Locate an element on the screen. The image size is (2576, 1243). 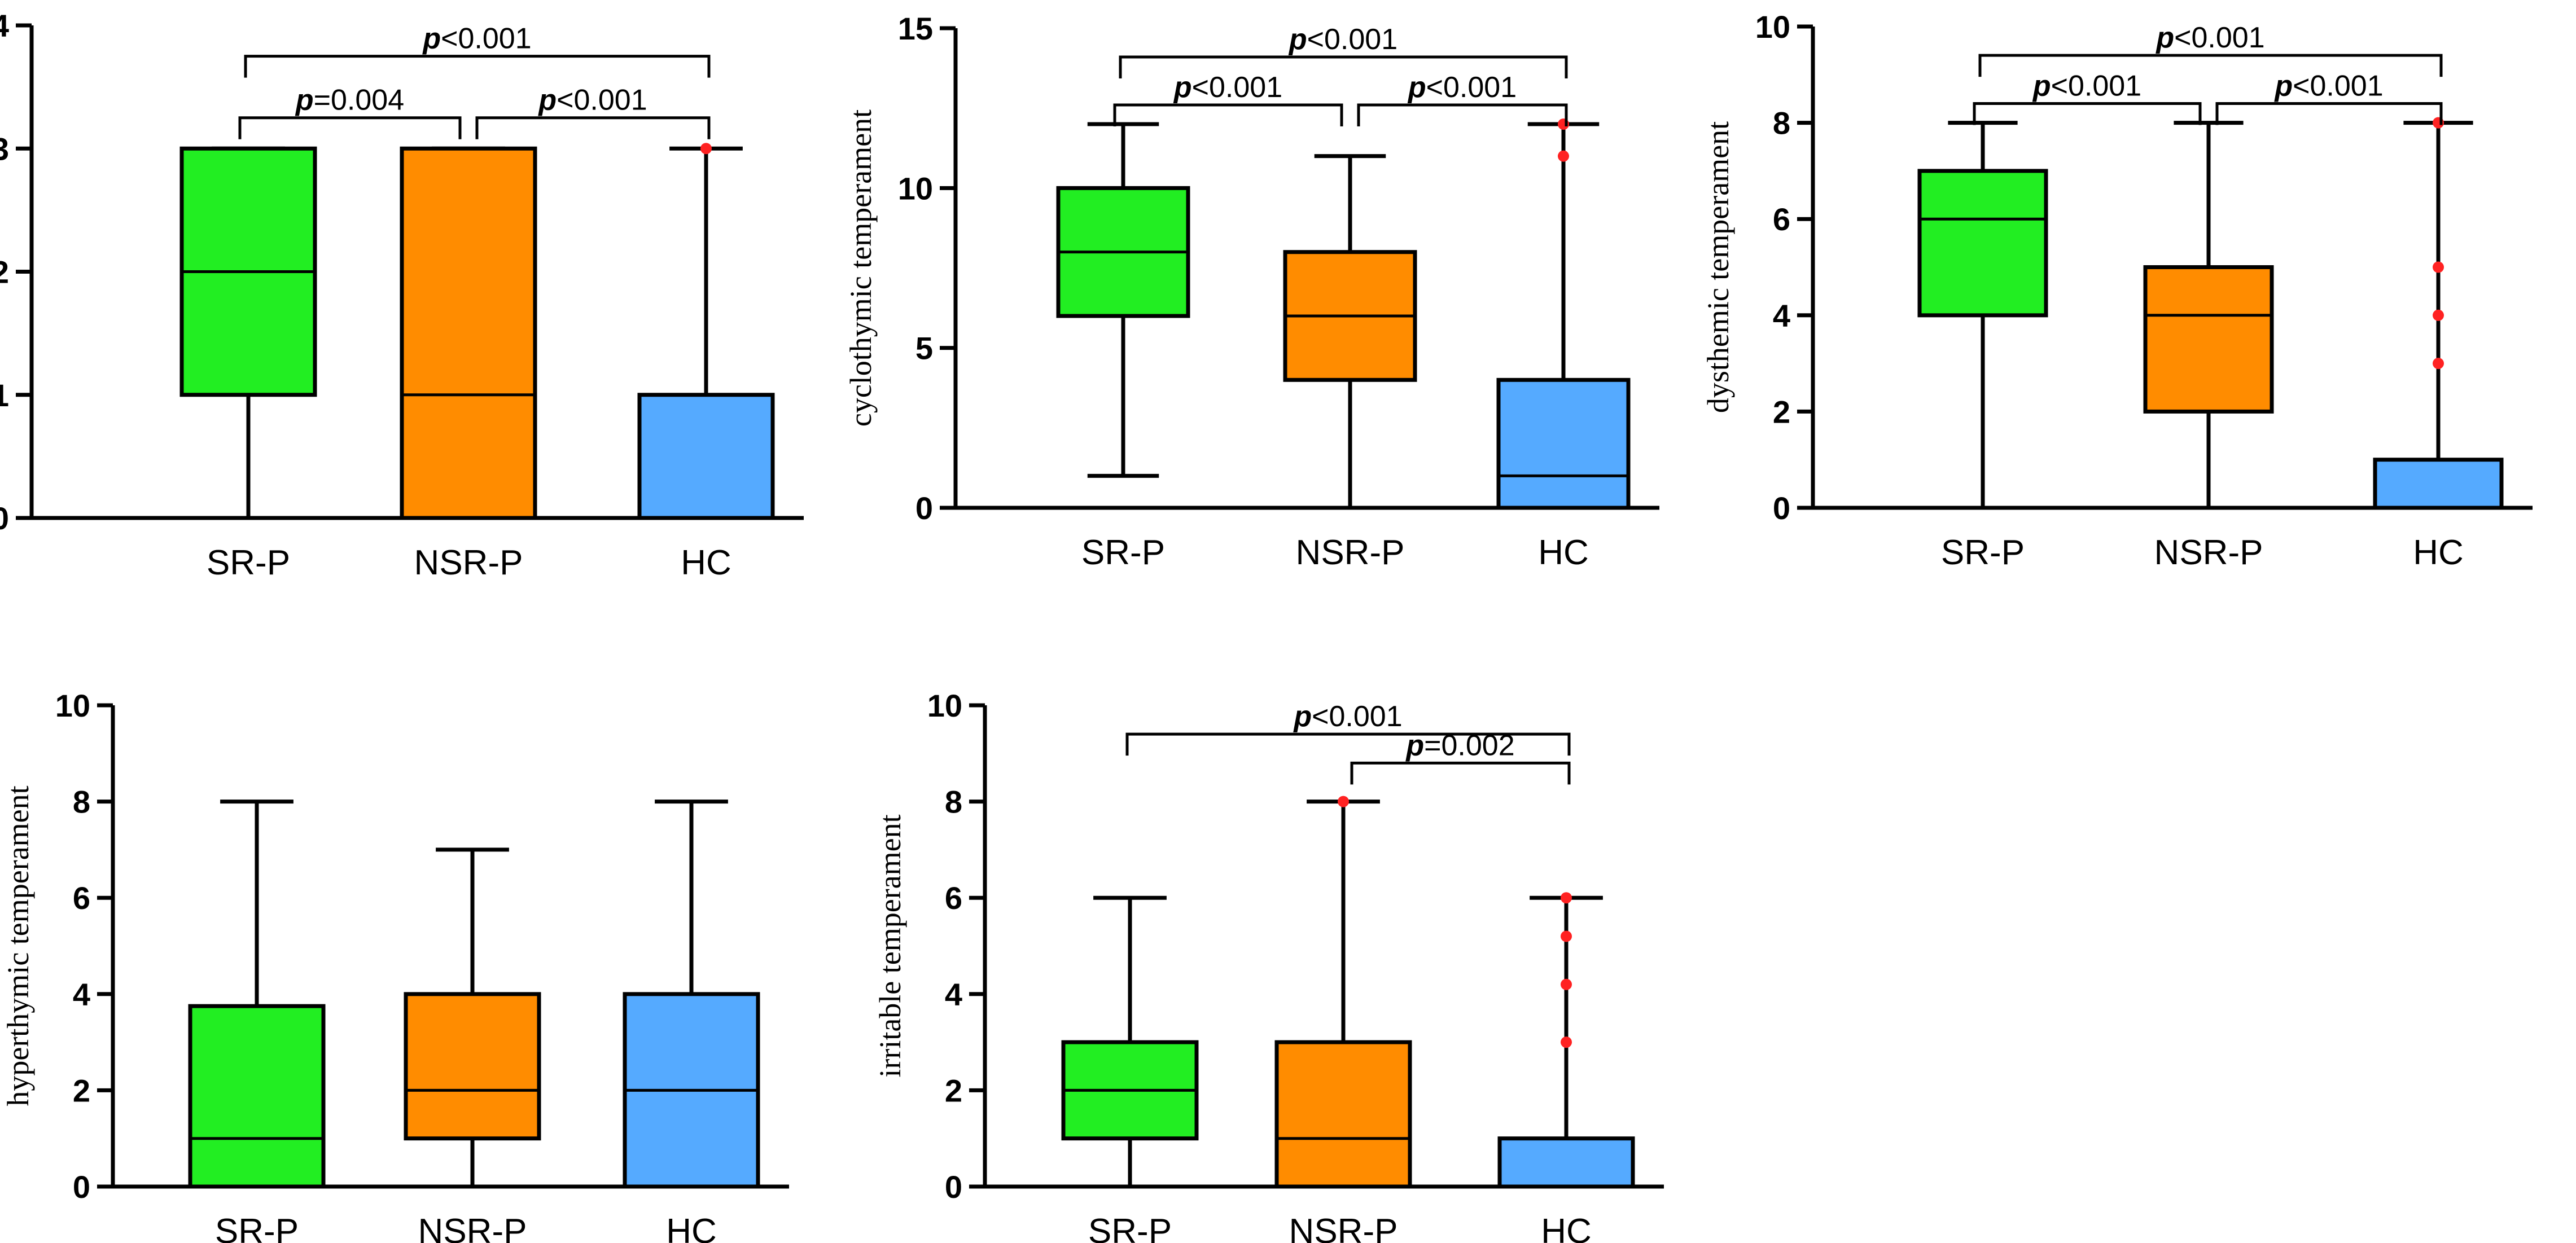
y-tick-label: 3 is located at coordinates (4, 148).